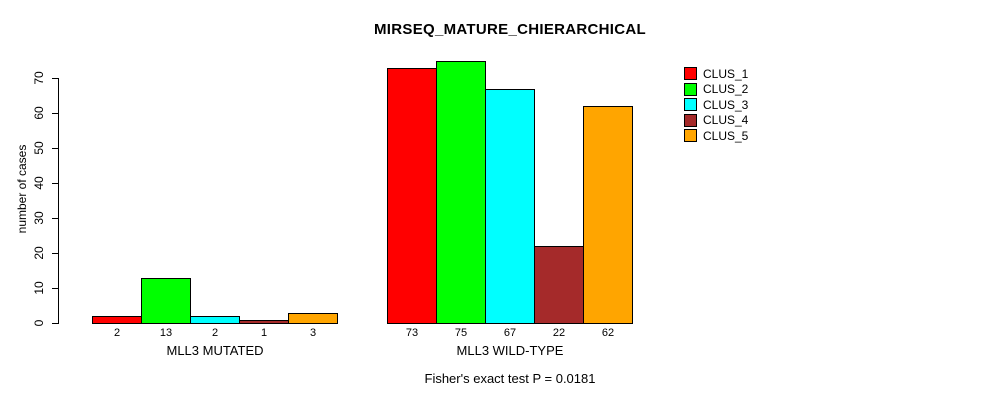 This screenshot has width=990, height=400. I want to click on bar-clus_2-wild-type, so click(461, 192).